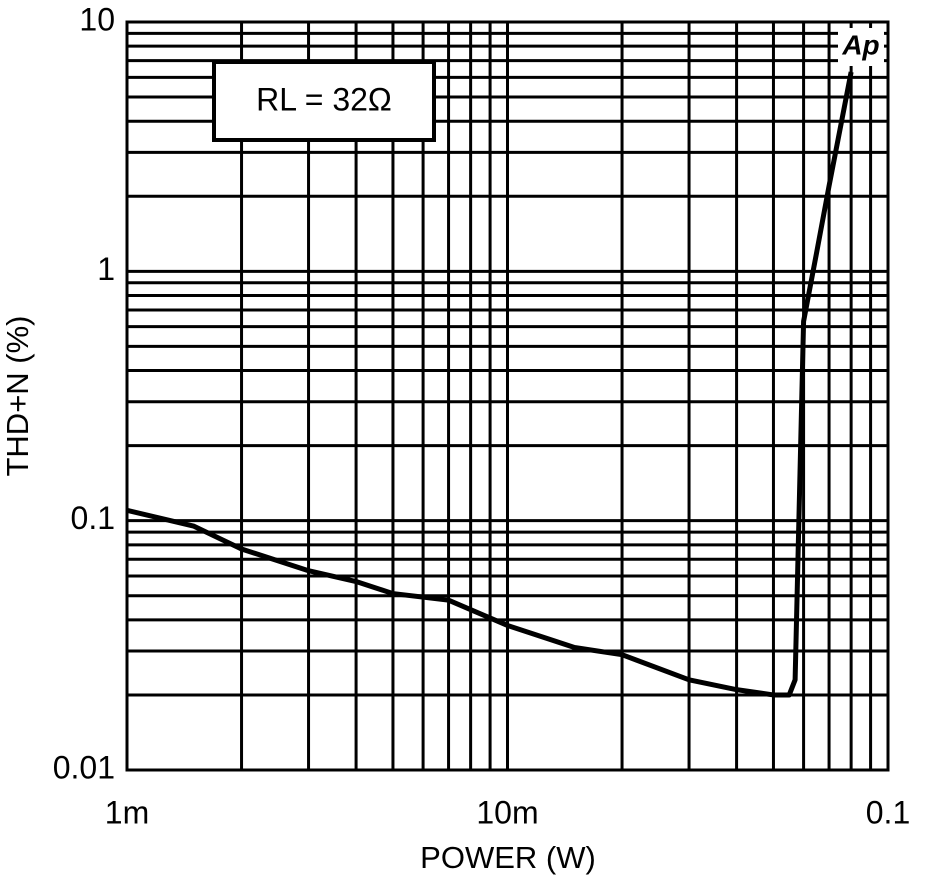 This screenshot has width=934, height=885. I want to click on annotation: RL = 32Ω, so click(324, 99).